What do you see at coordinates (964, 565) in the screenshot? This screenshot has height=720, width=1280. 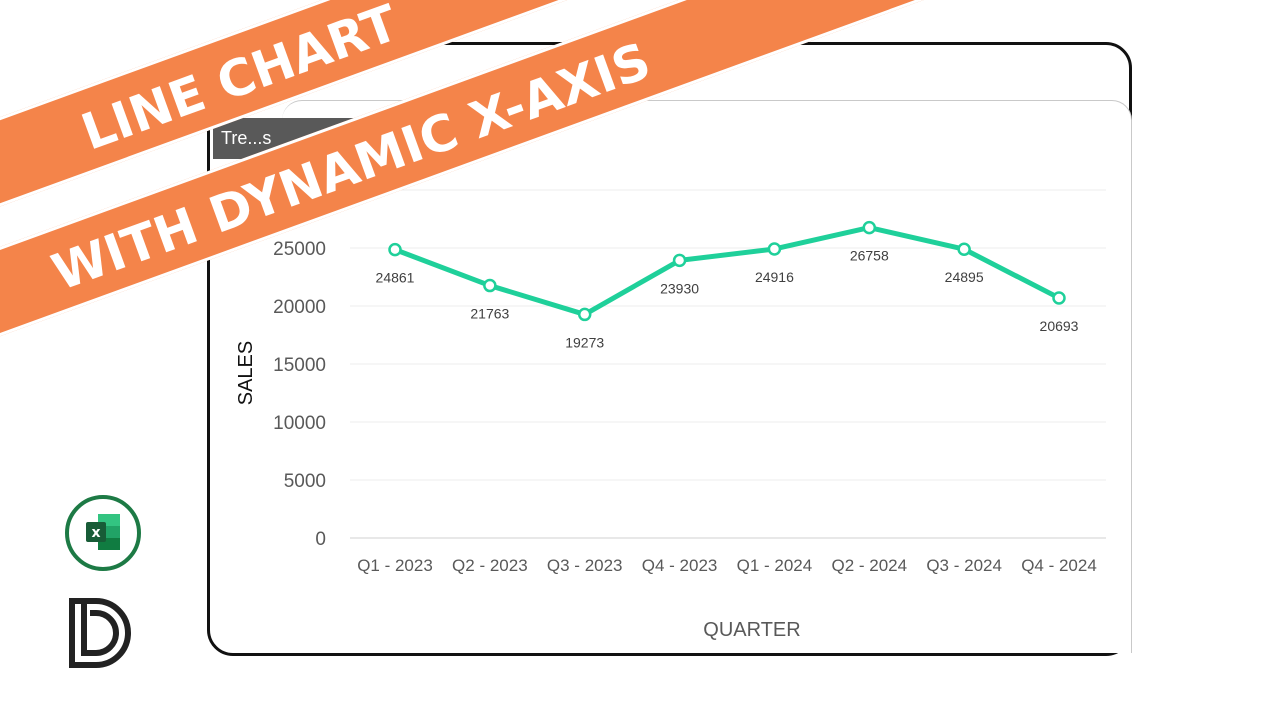 I see `x-tick-label: Q3 - 2024` at bounding box center [964, 565].